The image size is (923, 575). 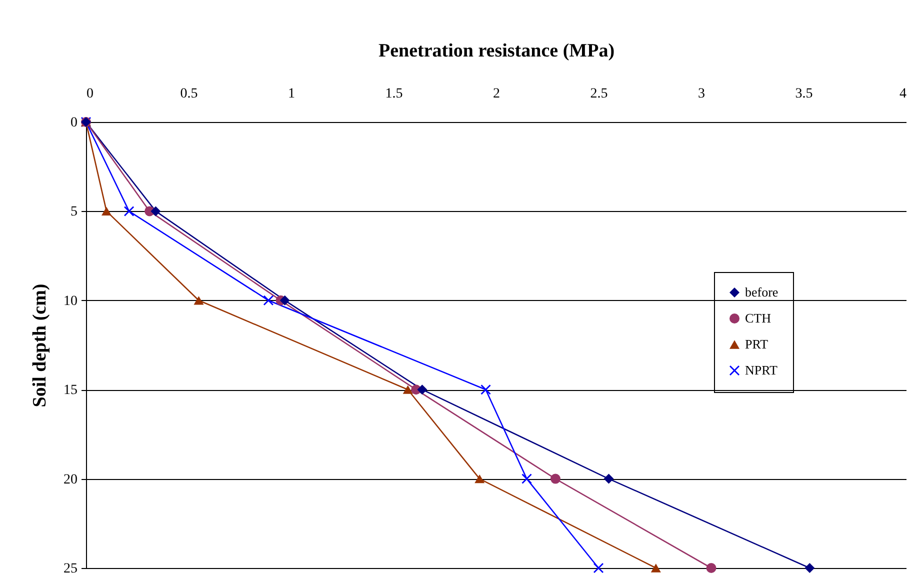 I want to click on legend-label: before, so click(x=761, y=292).